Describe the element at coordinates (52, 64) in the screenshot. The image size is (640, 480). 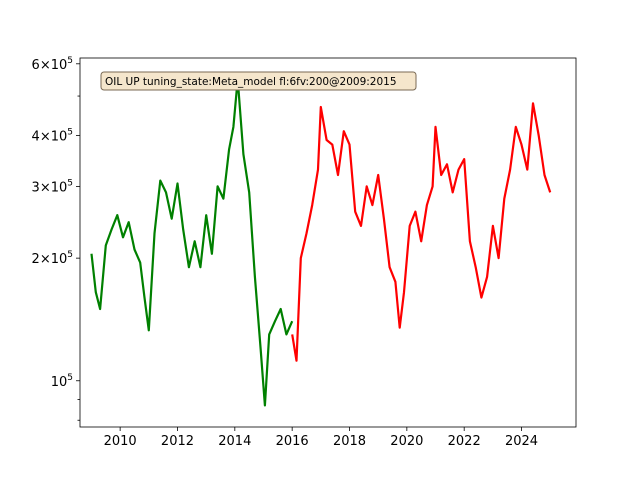
I see `y-tick-label: 6×10⁵` at that location.